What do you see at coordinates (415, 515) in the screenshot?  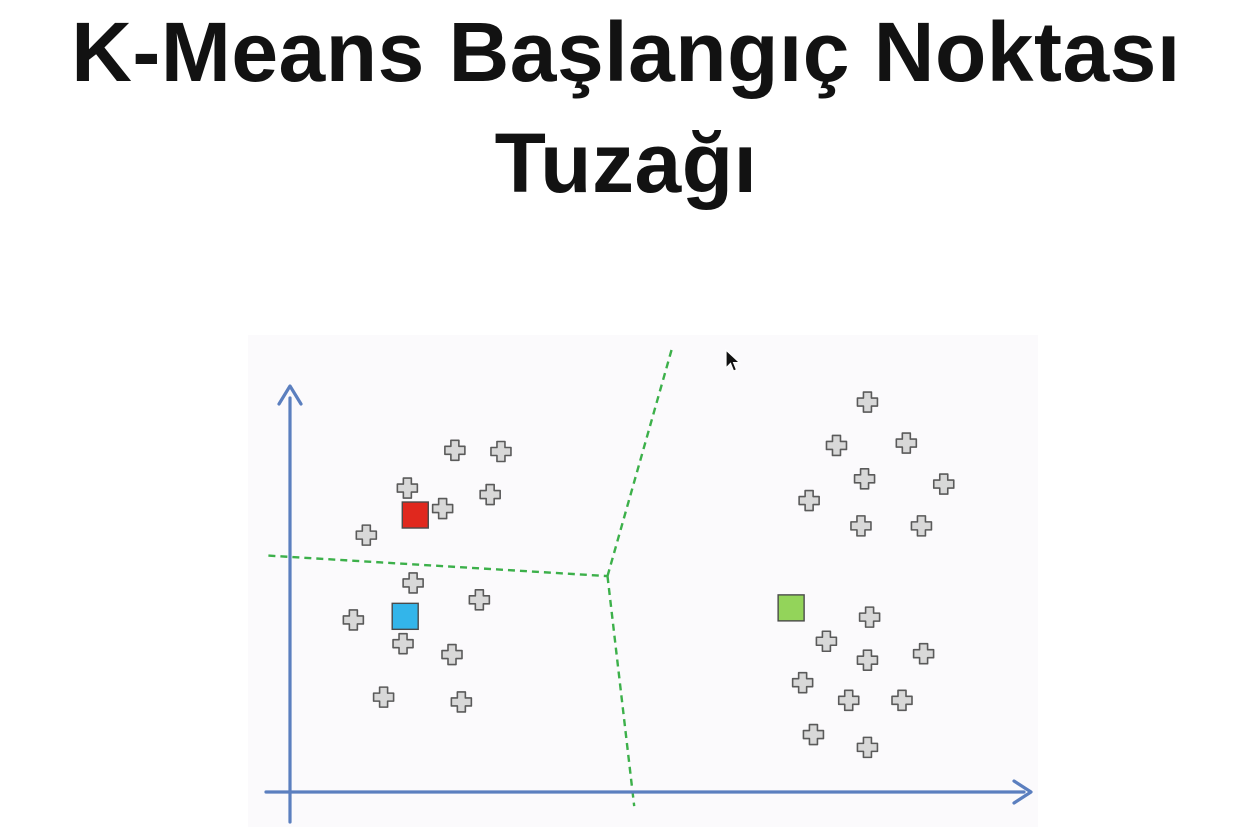 I see `centroid-red` at bounding box center [415, 515].